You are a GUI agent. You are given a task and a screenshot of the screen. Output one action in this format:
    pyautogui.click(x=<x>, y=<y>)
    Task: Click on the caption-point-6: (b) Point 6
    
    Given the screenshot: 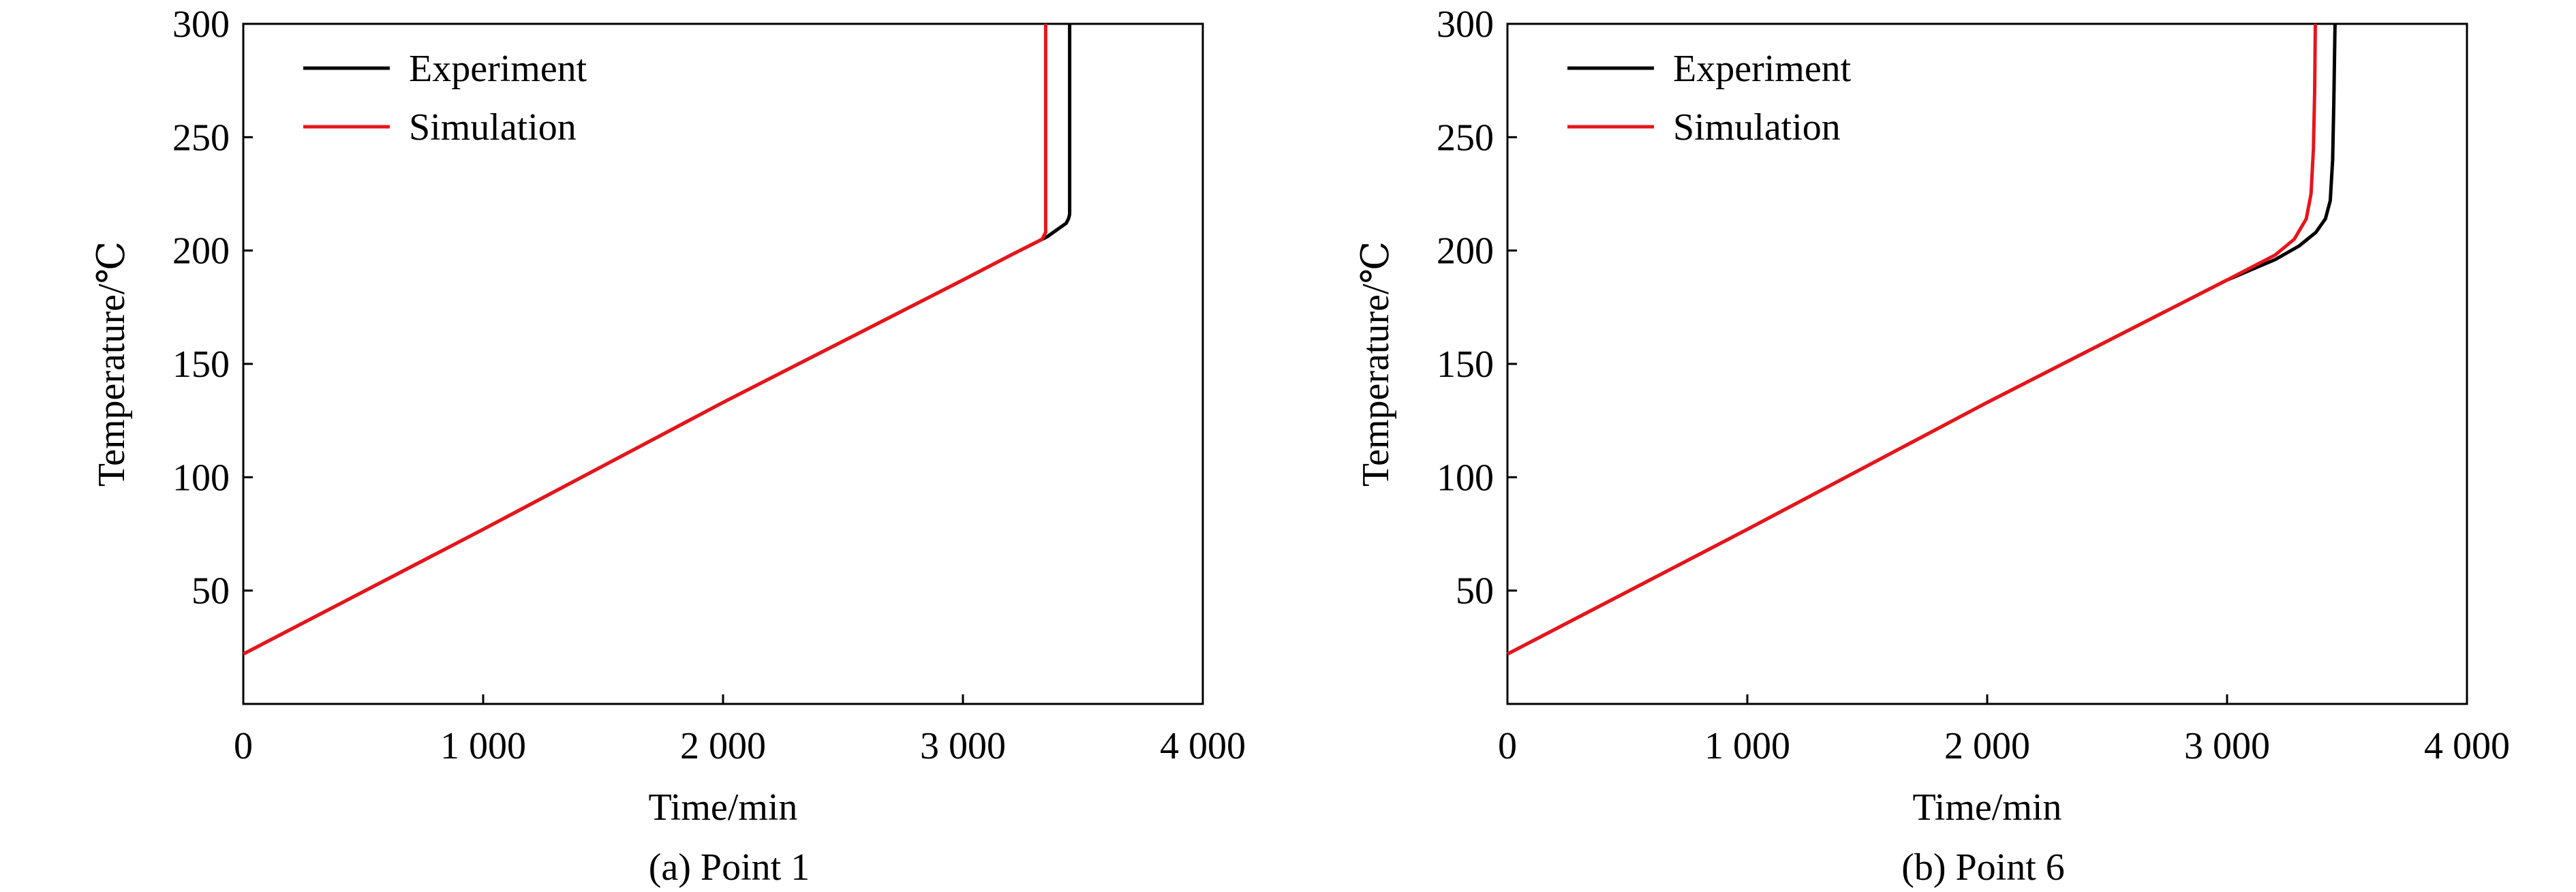 What is the action you would take?
    pyautogui.click(x=1983, y=868)
    